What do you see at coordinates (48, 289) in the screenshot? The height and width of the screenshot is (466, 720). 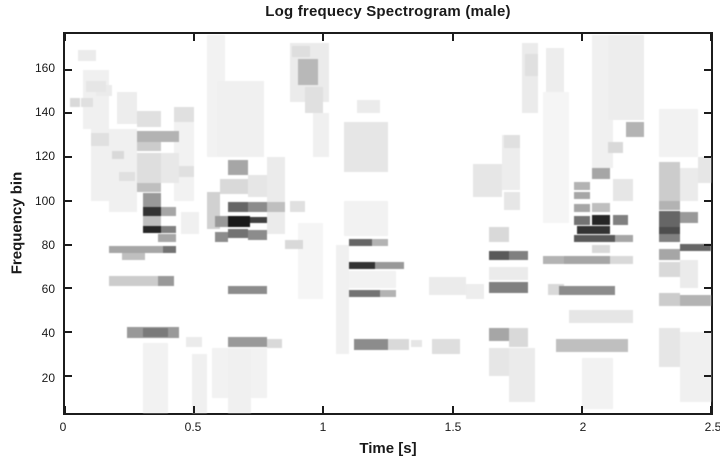 I see `y-tick-label: 60` at bounding box center [48, 289].